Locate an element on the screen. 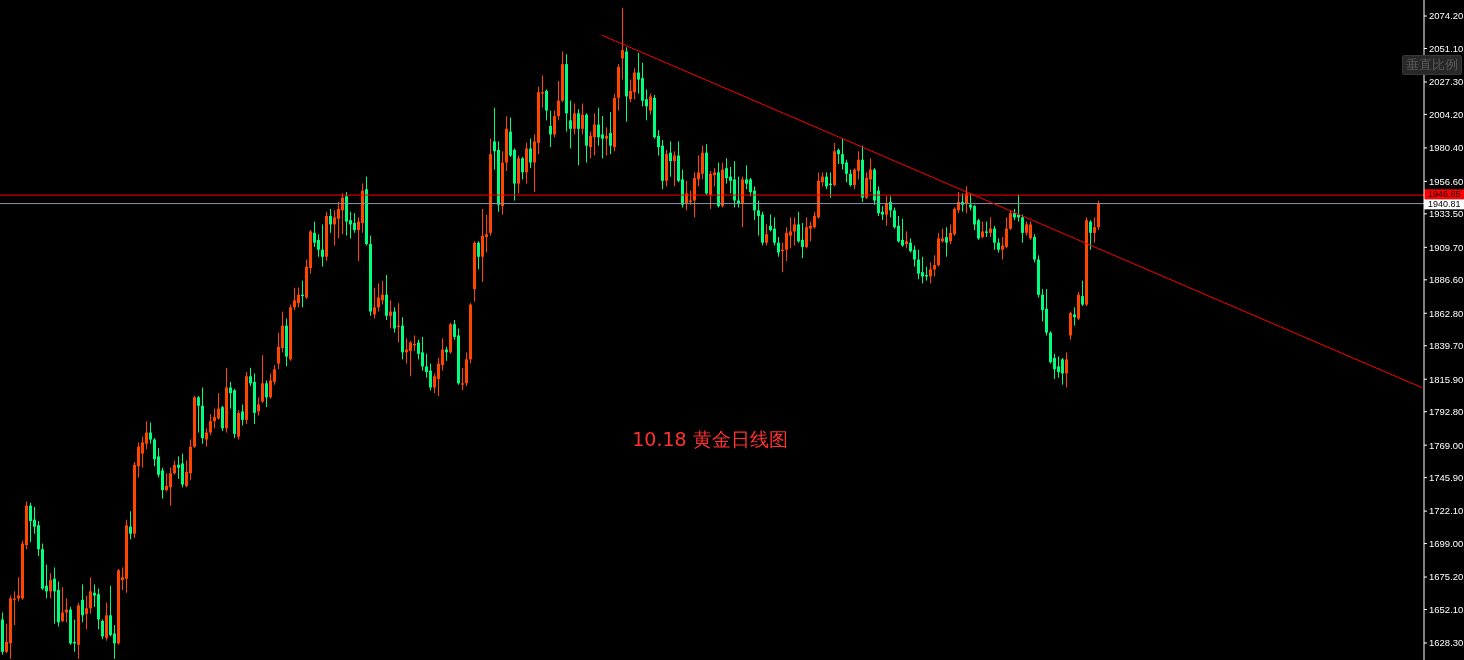 This screenshot has height=660, width=1464. y-tick-label: 1792.80 is located at coordinates (1446, 412).